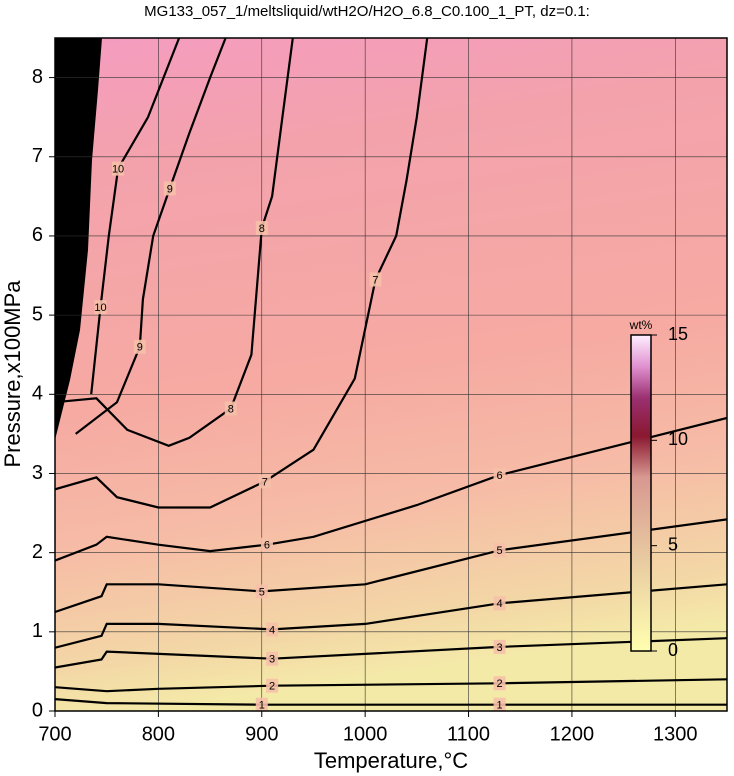 This screenshot has height=776, width=734. Describe the element at coordinates (678, 439) in the screenshot. I see `colorbar-tick-label: 10` at that location.